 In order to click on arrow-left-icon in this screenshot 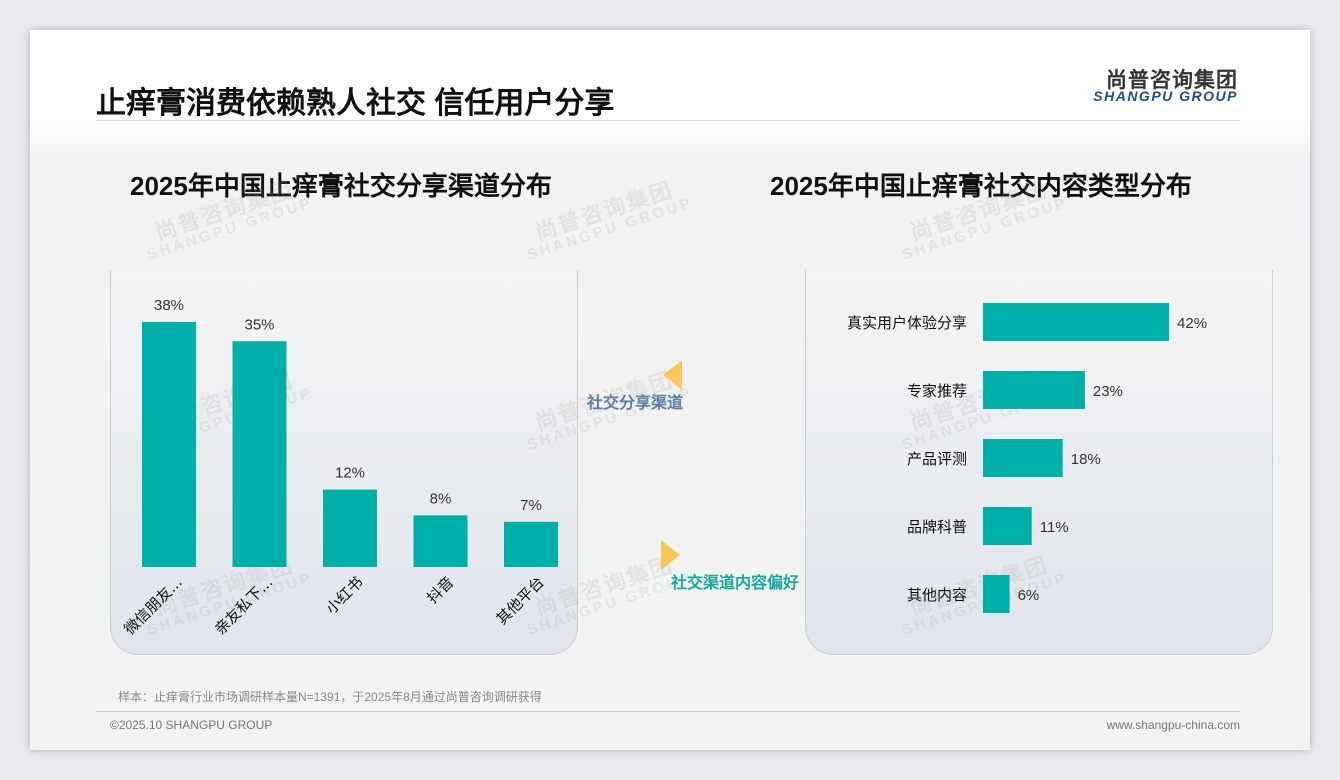, I will do `click(672, 375)`.